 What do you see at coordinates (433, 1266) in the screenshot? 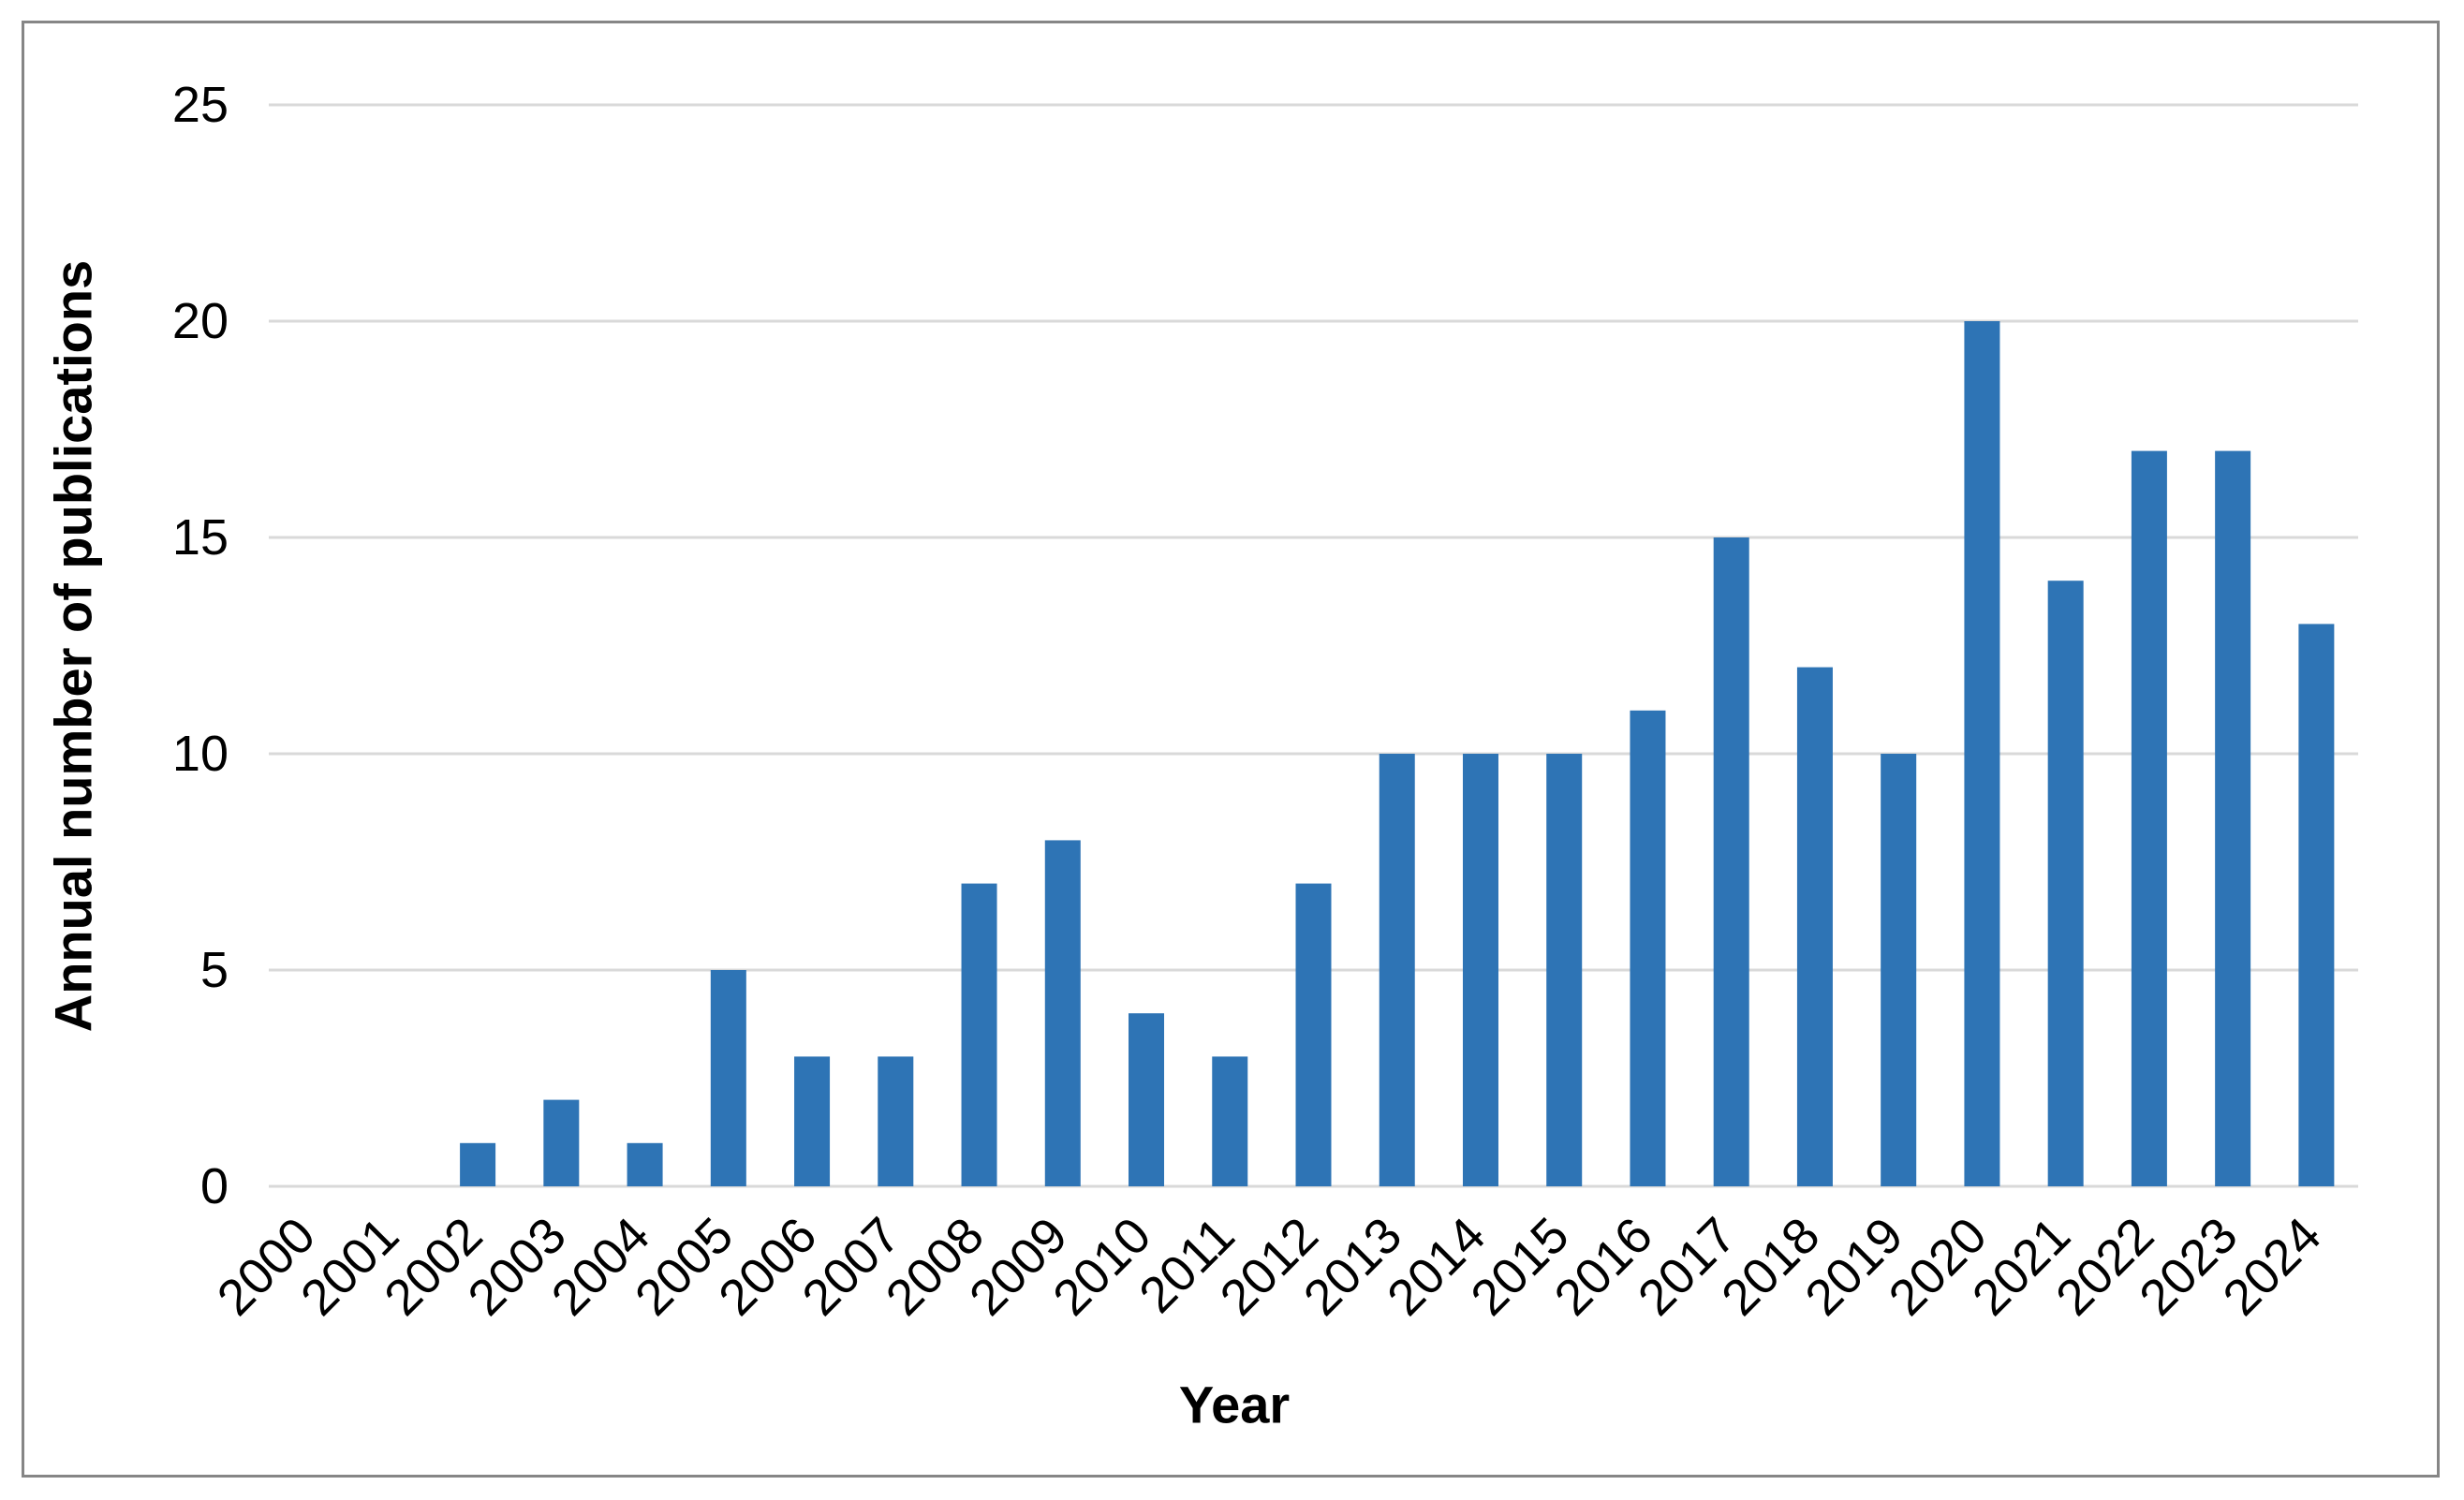
I see `x-tick-label-2002: 2002` at bounding box center [433, 1266].